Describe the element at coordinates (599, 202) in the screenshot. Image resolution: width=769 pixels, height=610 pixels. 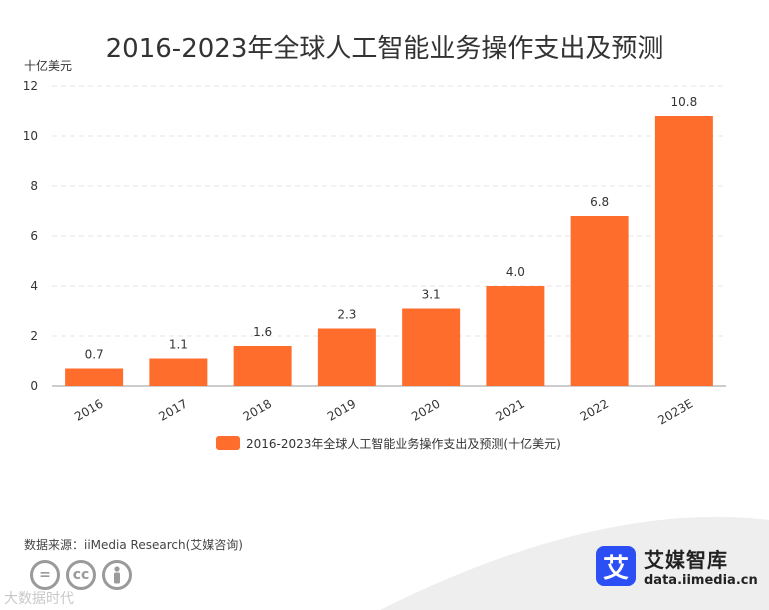
I see `data-label: 6.8` at that location.